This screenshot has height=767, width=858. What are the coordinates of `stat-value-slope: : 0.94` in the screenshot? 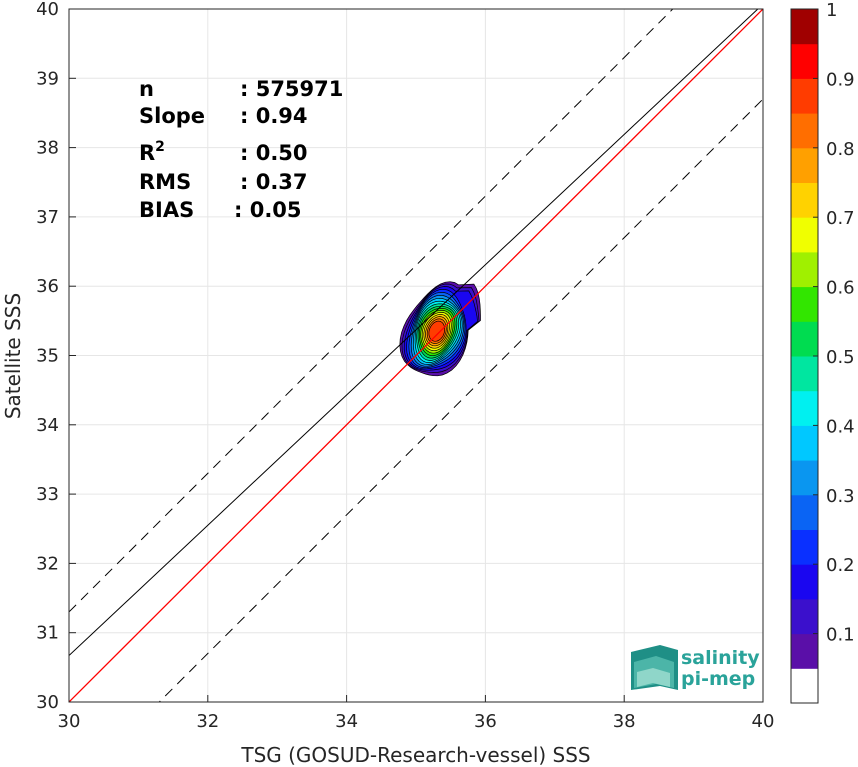 It's located at (274, 116).